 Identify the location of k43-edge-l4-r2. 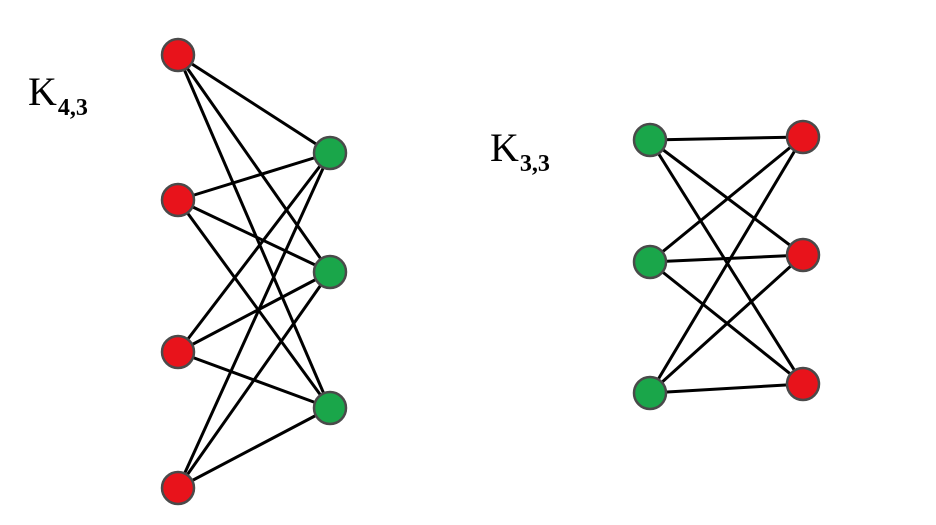
(254, 380).